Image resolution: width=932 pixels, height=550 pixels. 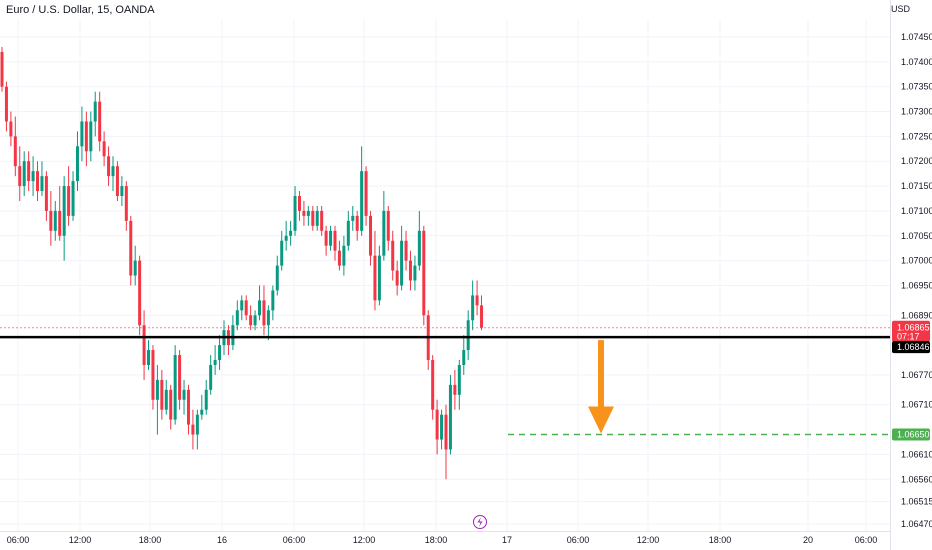 What do you see at coordinates (916, 502) in the screenshot?
I see `price-tick-label: 1.06515` at bounding box center [916, 502].